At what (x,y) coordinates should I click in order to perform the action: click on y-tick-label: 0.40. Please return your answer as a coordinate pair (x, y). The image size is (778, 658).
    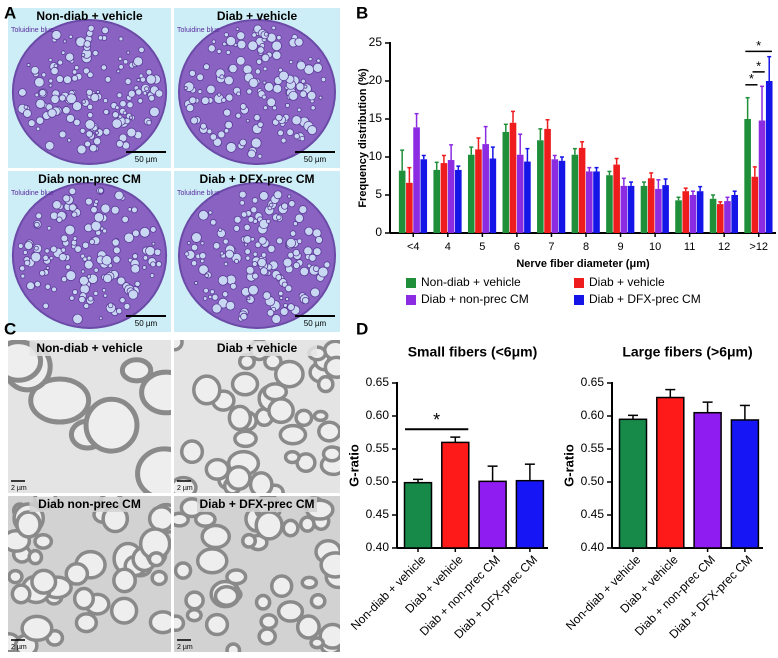
    Looking at the image, I should click on (593, 547).